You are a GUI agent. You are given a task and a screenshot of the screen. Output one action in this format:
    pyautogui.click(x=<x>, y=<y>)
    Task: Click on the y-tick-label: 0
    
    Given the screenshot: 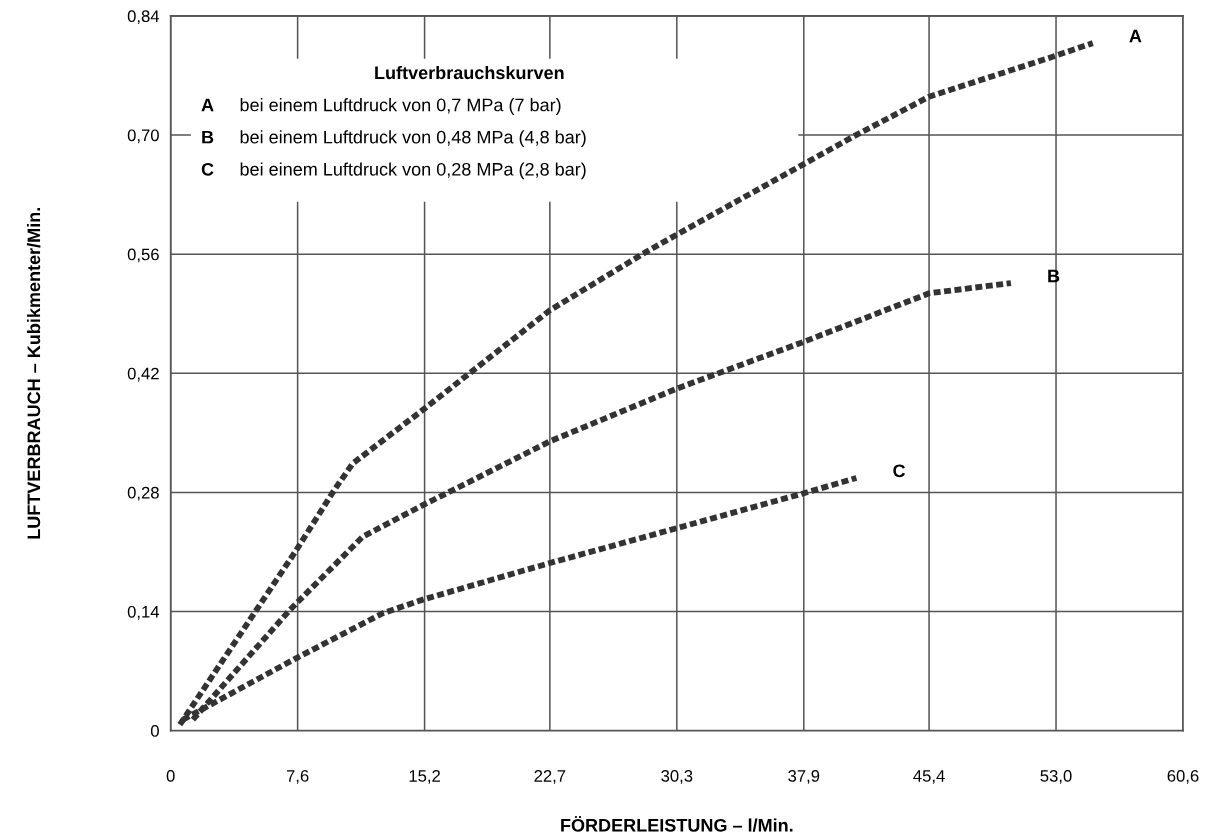 What is the action you would take?
    pyautogui.click(x=154, y=731)
    